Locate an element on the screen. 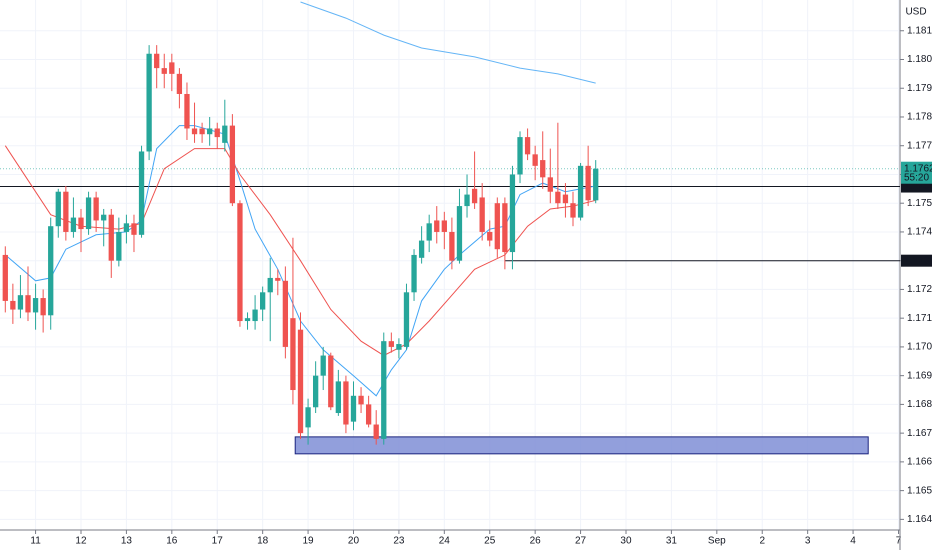 The width and height of the screenshot is (932, 550). x-tick-label: 4 is located at coordinates (853, 541).